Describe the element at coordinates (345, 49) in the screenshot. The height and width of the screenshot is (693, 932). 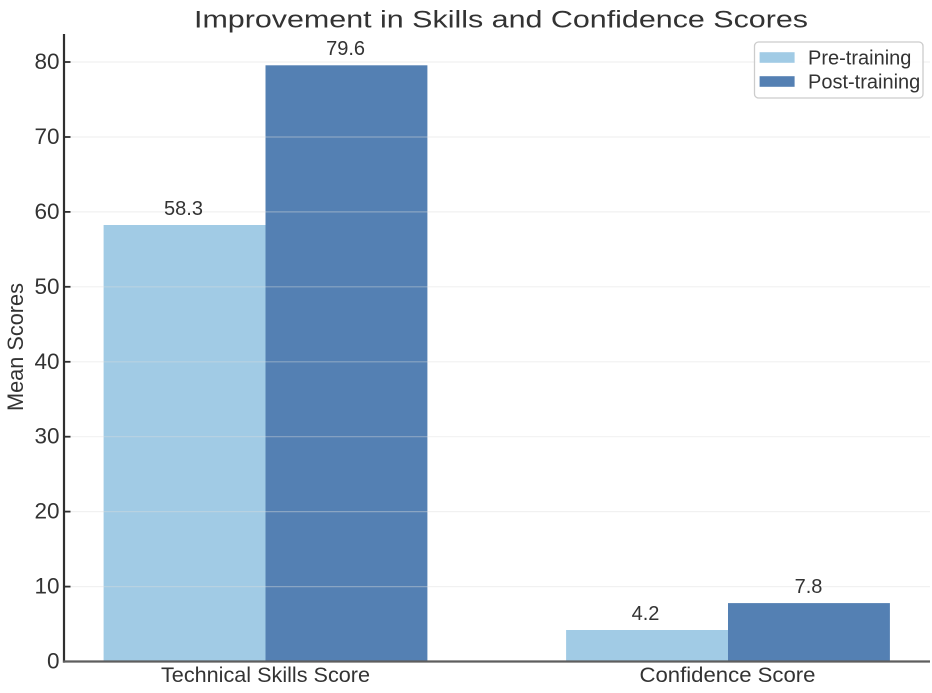
I see `svg-text: 79.6` at that location.